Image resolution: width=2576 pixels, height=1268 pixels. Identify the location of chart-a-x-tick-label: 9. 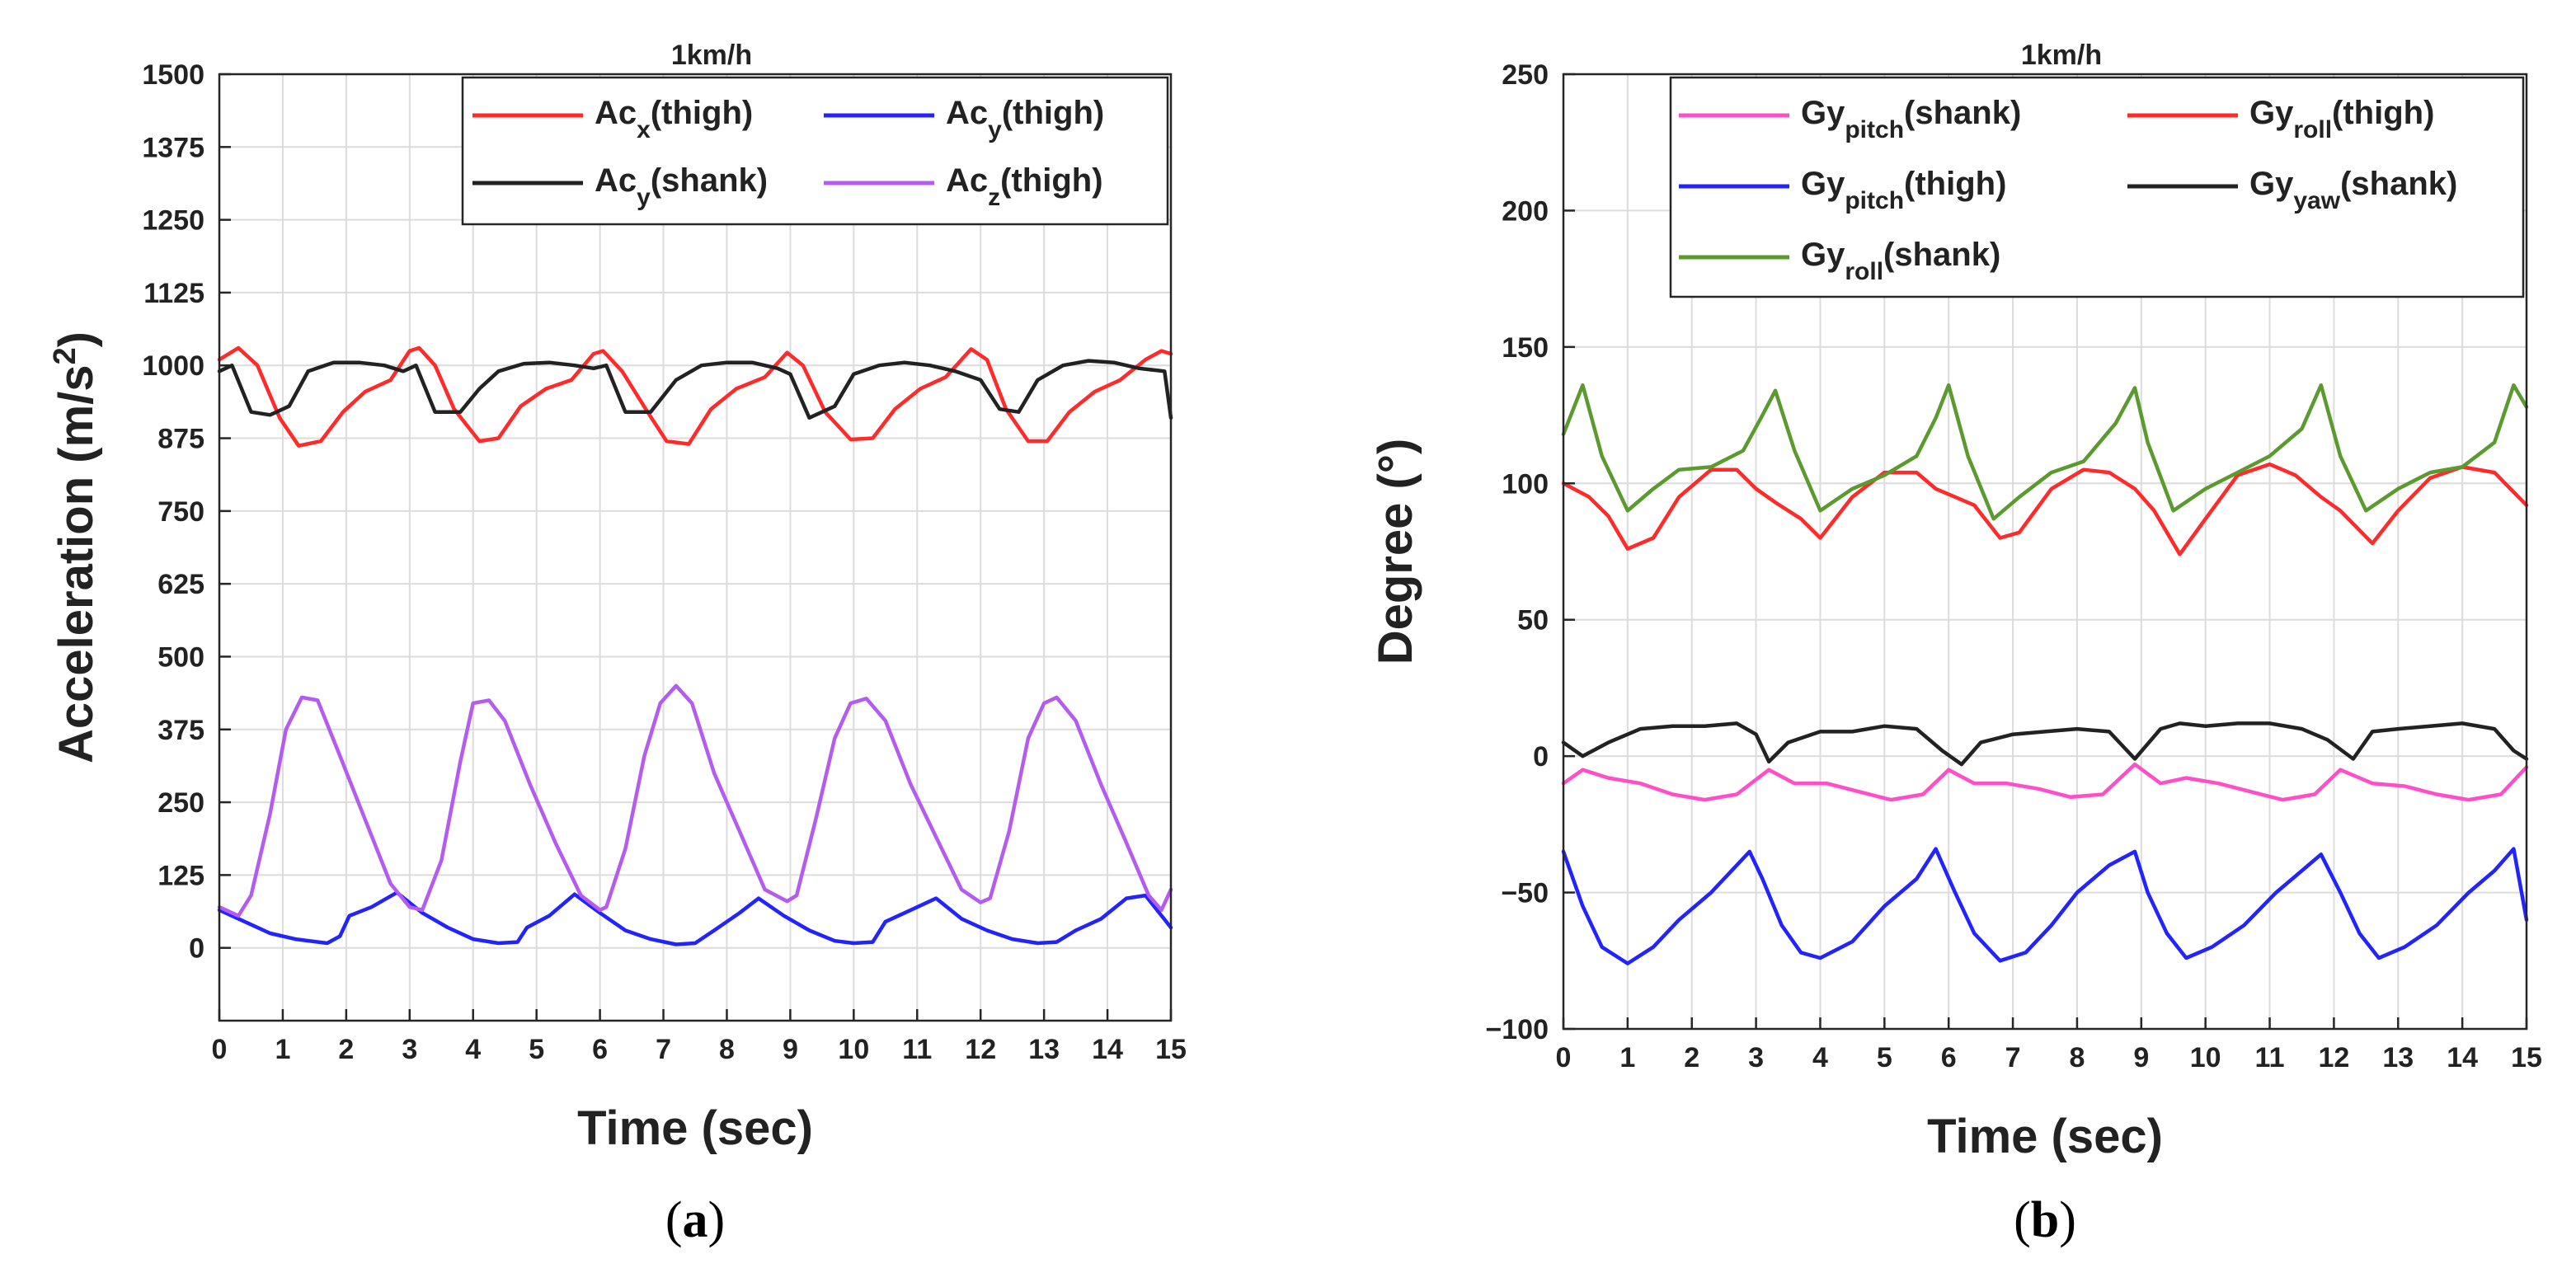
(790, 1049).